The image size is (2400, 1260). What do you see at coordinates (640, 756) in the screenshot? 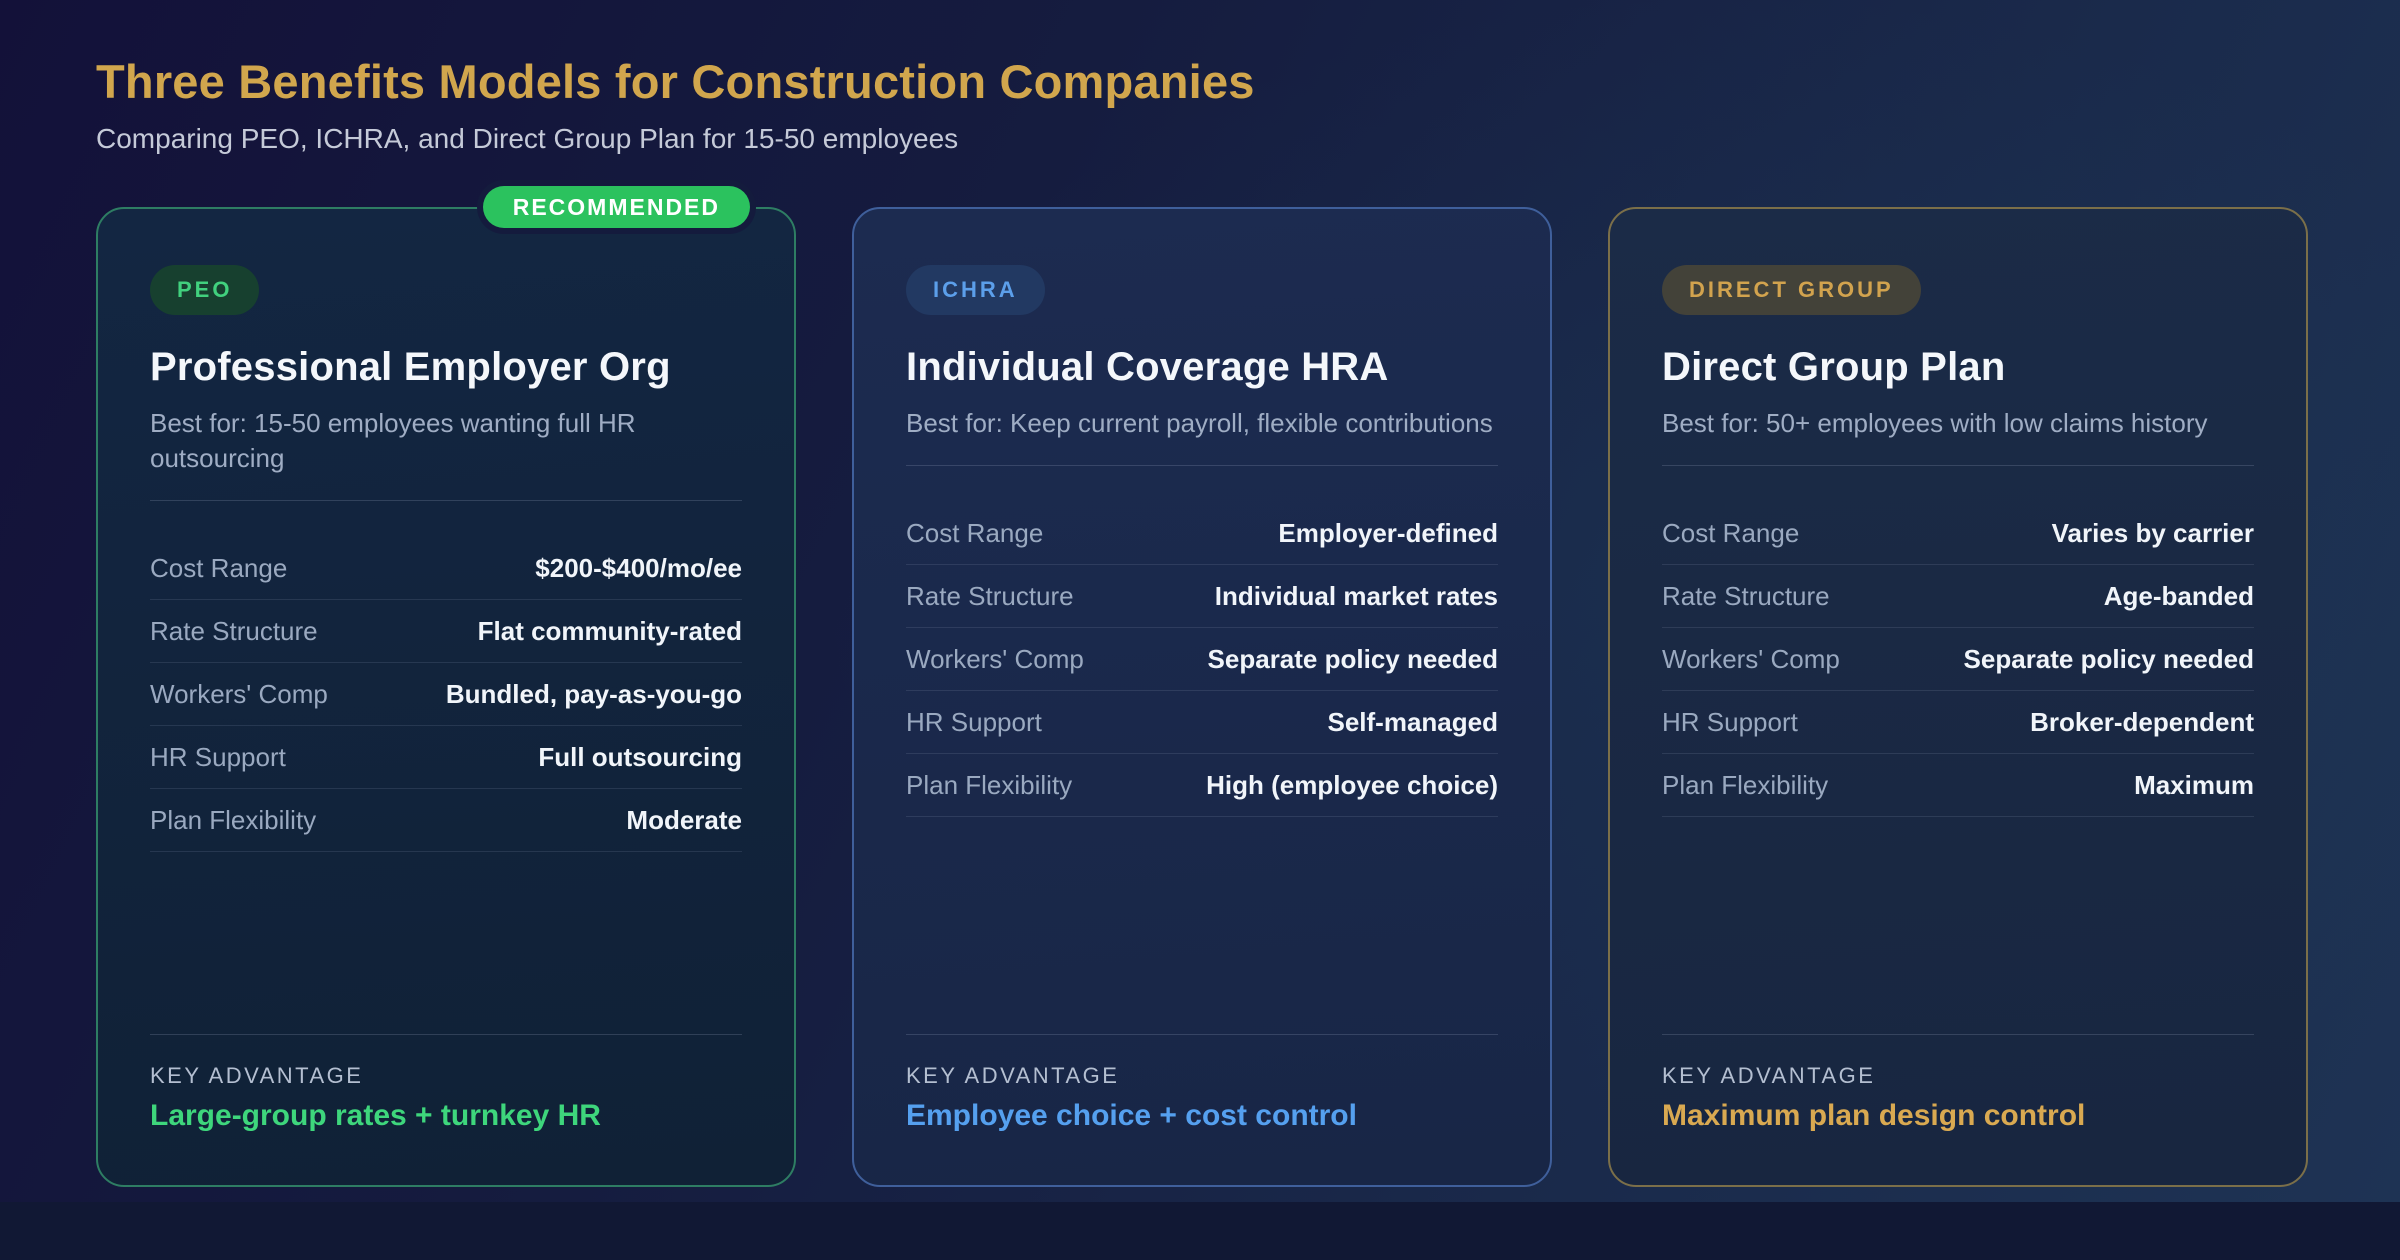
I see `feature-value: Full outsourcing` at bounding box center [640, 756].